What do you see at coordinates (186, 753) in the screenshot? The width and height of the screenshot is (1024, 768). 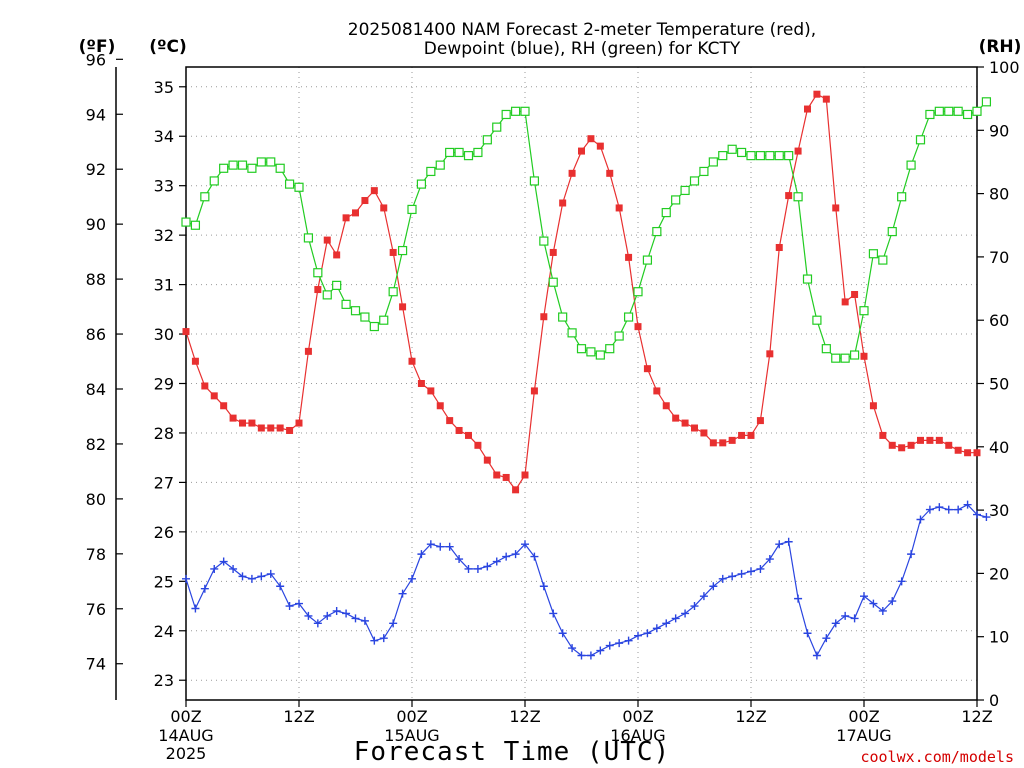 I see `date-label: 2025` at bounding box center [186, 753].